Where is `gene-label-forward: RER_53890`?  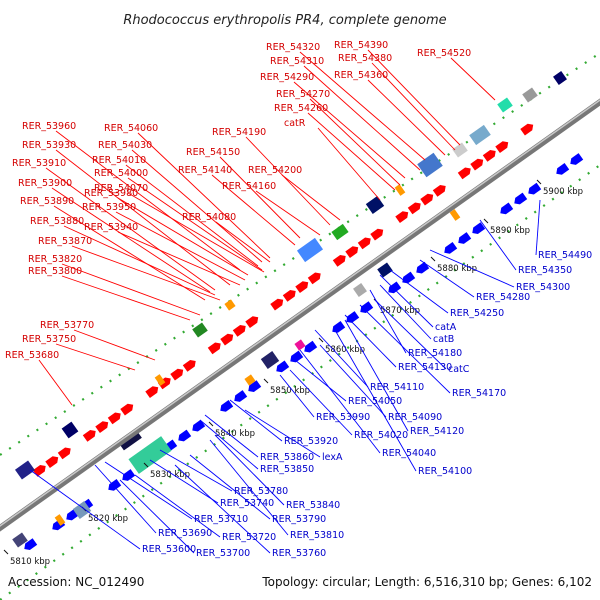
gene-label-forward: RER_53890 is located at coordinates (47, 201).